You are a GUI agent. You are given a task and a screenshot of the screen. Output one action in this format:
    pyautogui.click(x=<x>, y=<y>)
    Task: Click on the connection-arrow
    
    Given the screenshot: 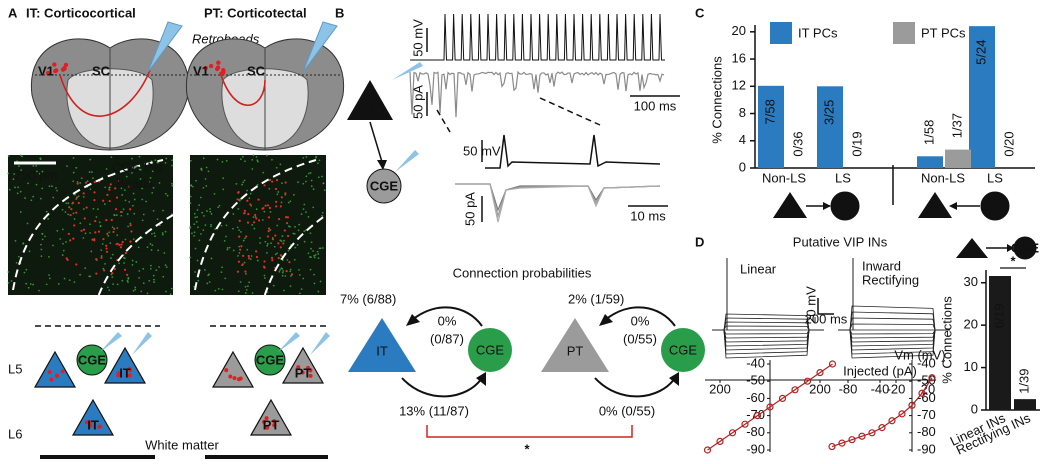 What is the action you would take?
    pyautogui.click(x=640, y=316)
    